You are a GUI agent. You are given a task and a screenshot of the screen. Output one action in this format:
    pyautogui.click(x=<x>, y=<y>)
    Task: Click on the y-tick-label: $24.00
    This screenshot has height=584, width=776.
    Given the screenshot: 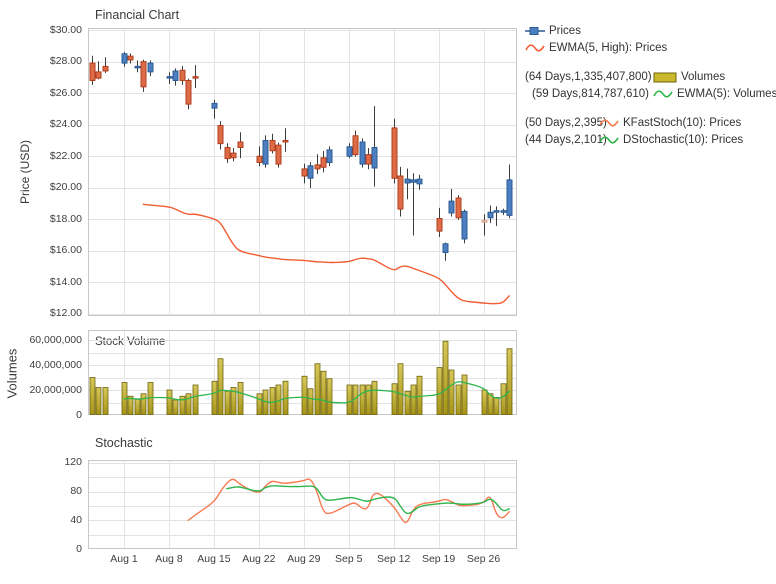 What is the action you would take?
    pyautogui.click(x=65, y=124)
    